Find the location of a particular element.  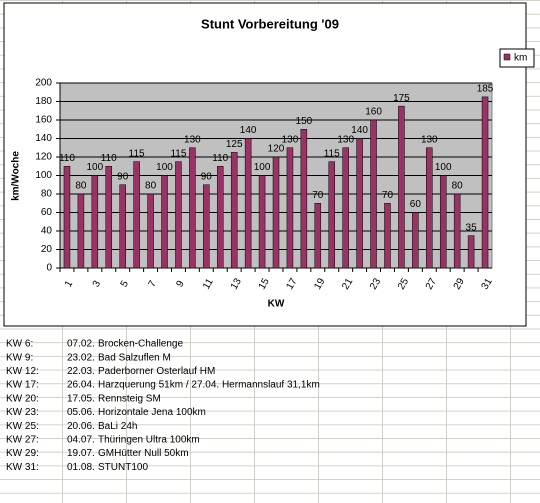

x-tick-label: 15 is located at coordinates (264, 284).